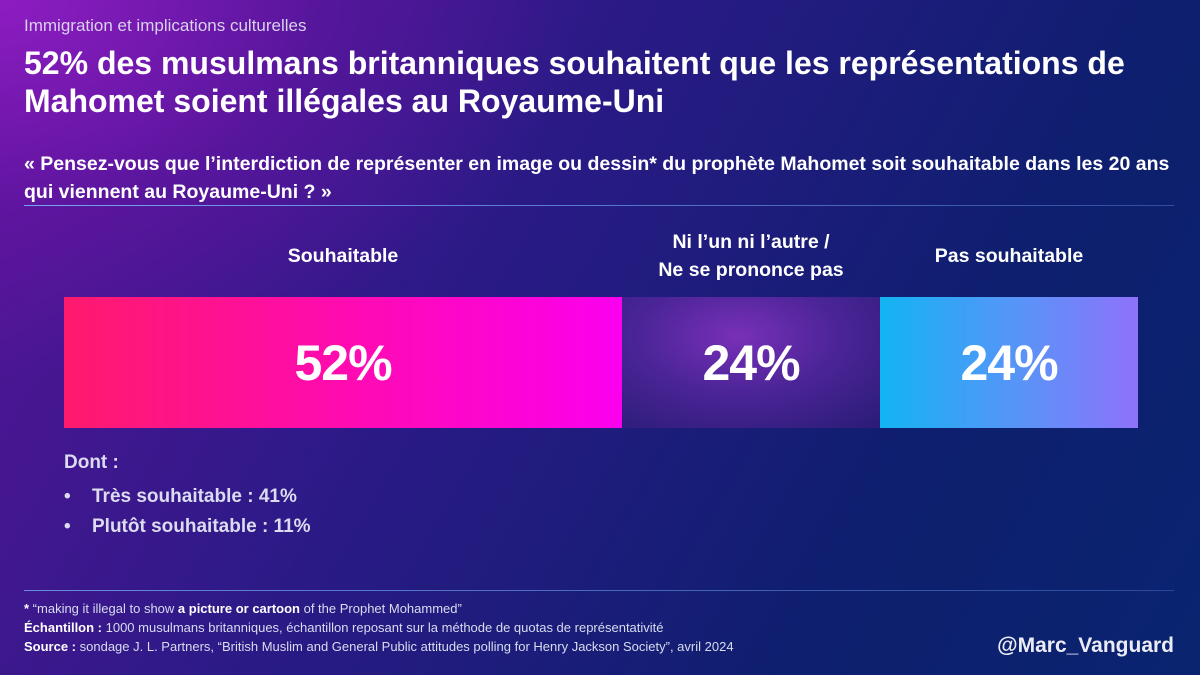  Describe the element at coordinates (751, 256) in the screenshot. I see `category-label-1: Ni l’un ni l’autre / Ne se prononce pas` at that location.